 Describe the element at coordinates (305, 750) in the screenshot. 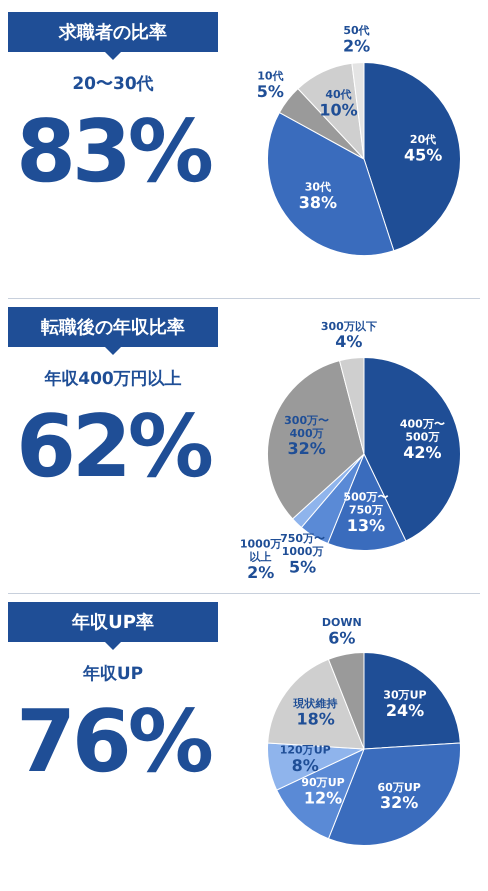

I see `slice-label: 120万UP` at that location.